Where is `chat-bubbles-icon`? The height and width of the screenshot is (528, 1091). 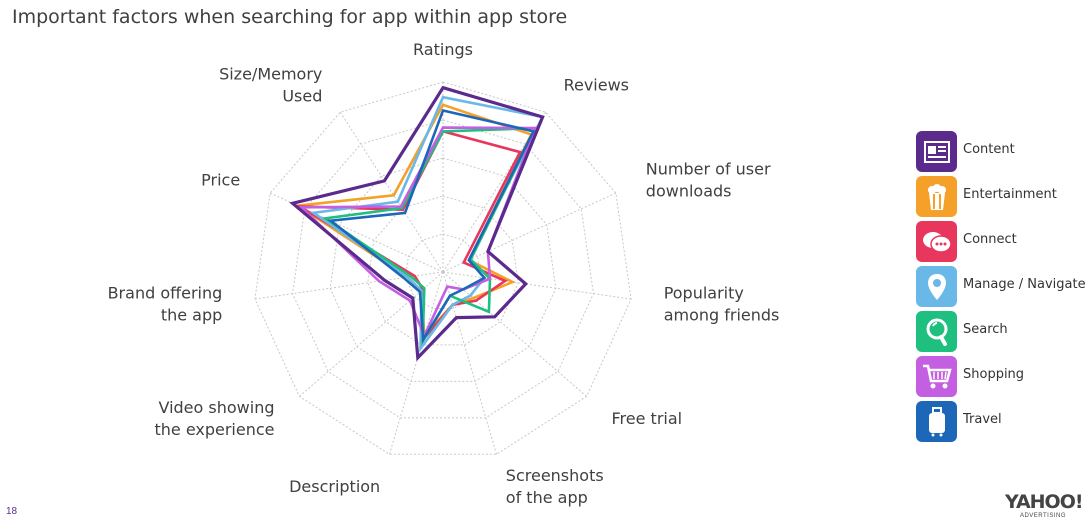 chat-bubbles-icon is located at coordinates (936, 241).